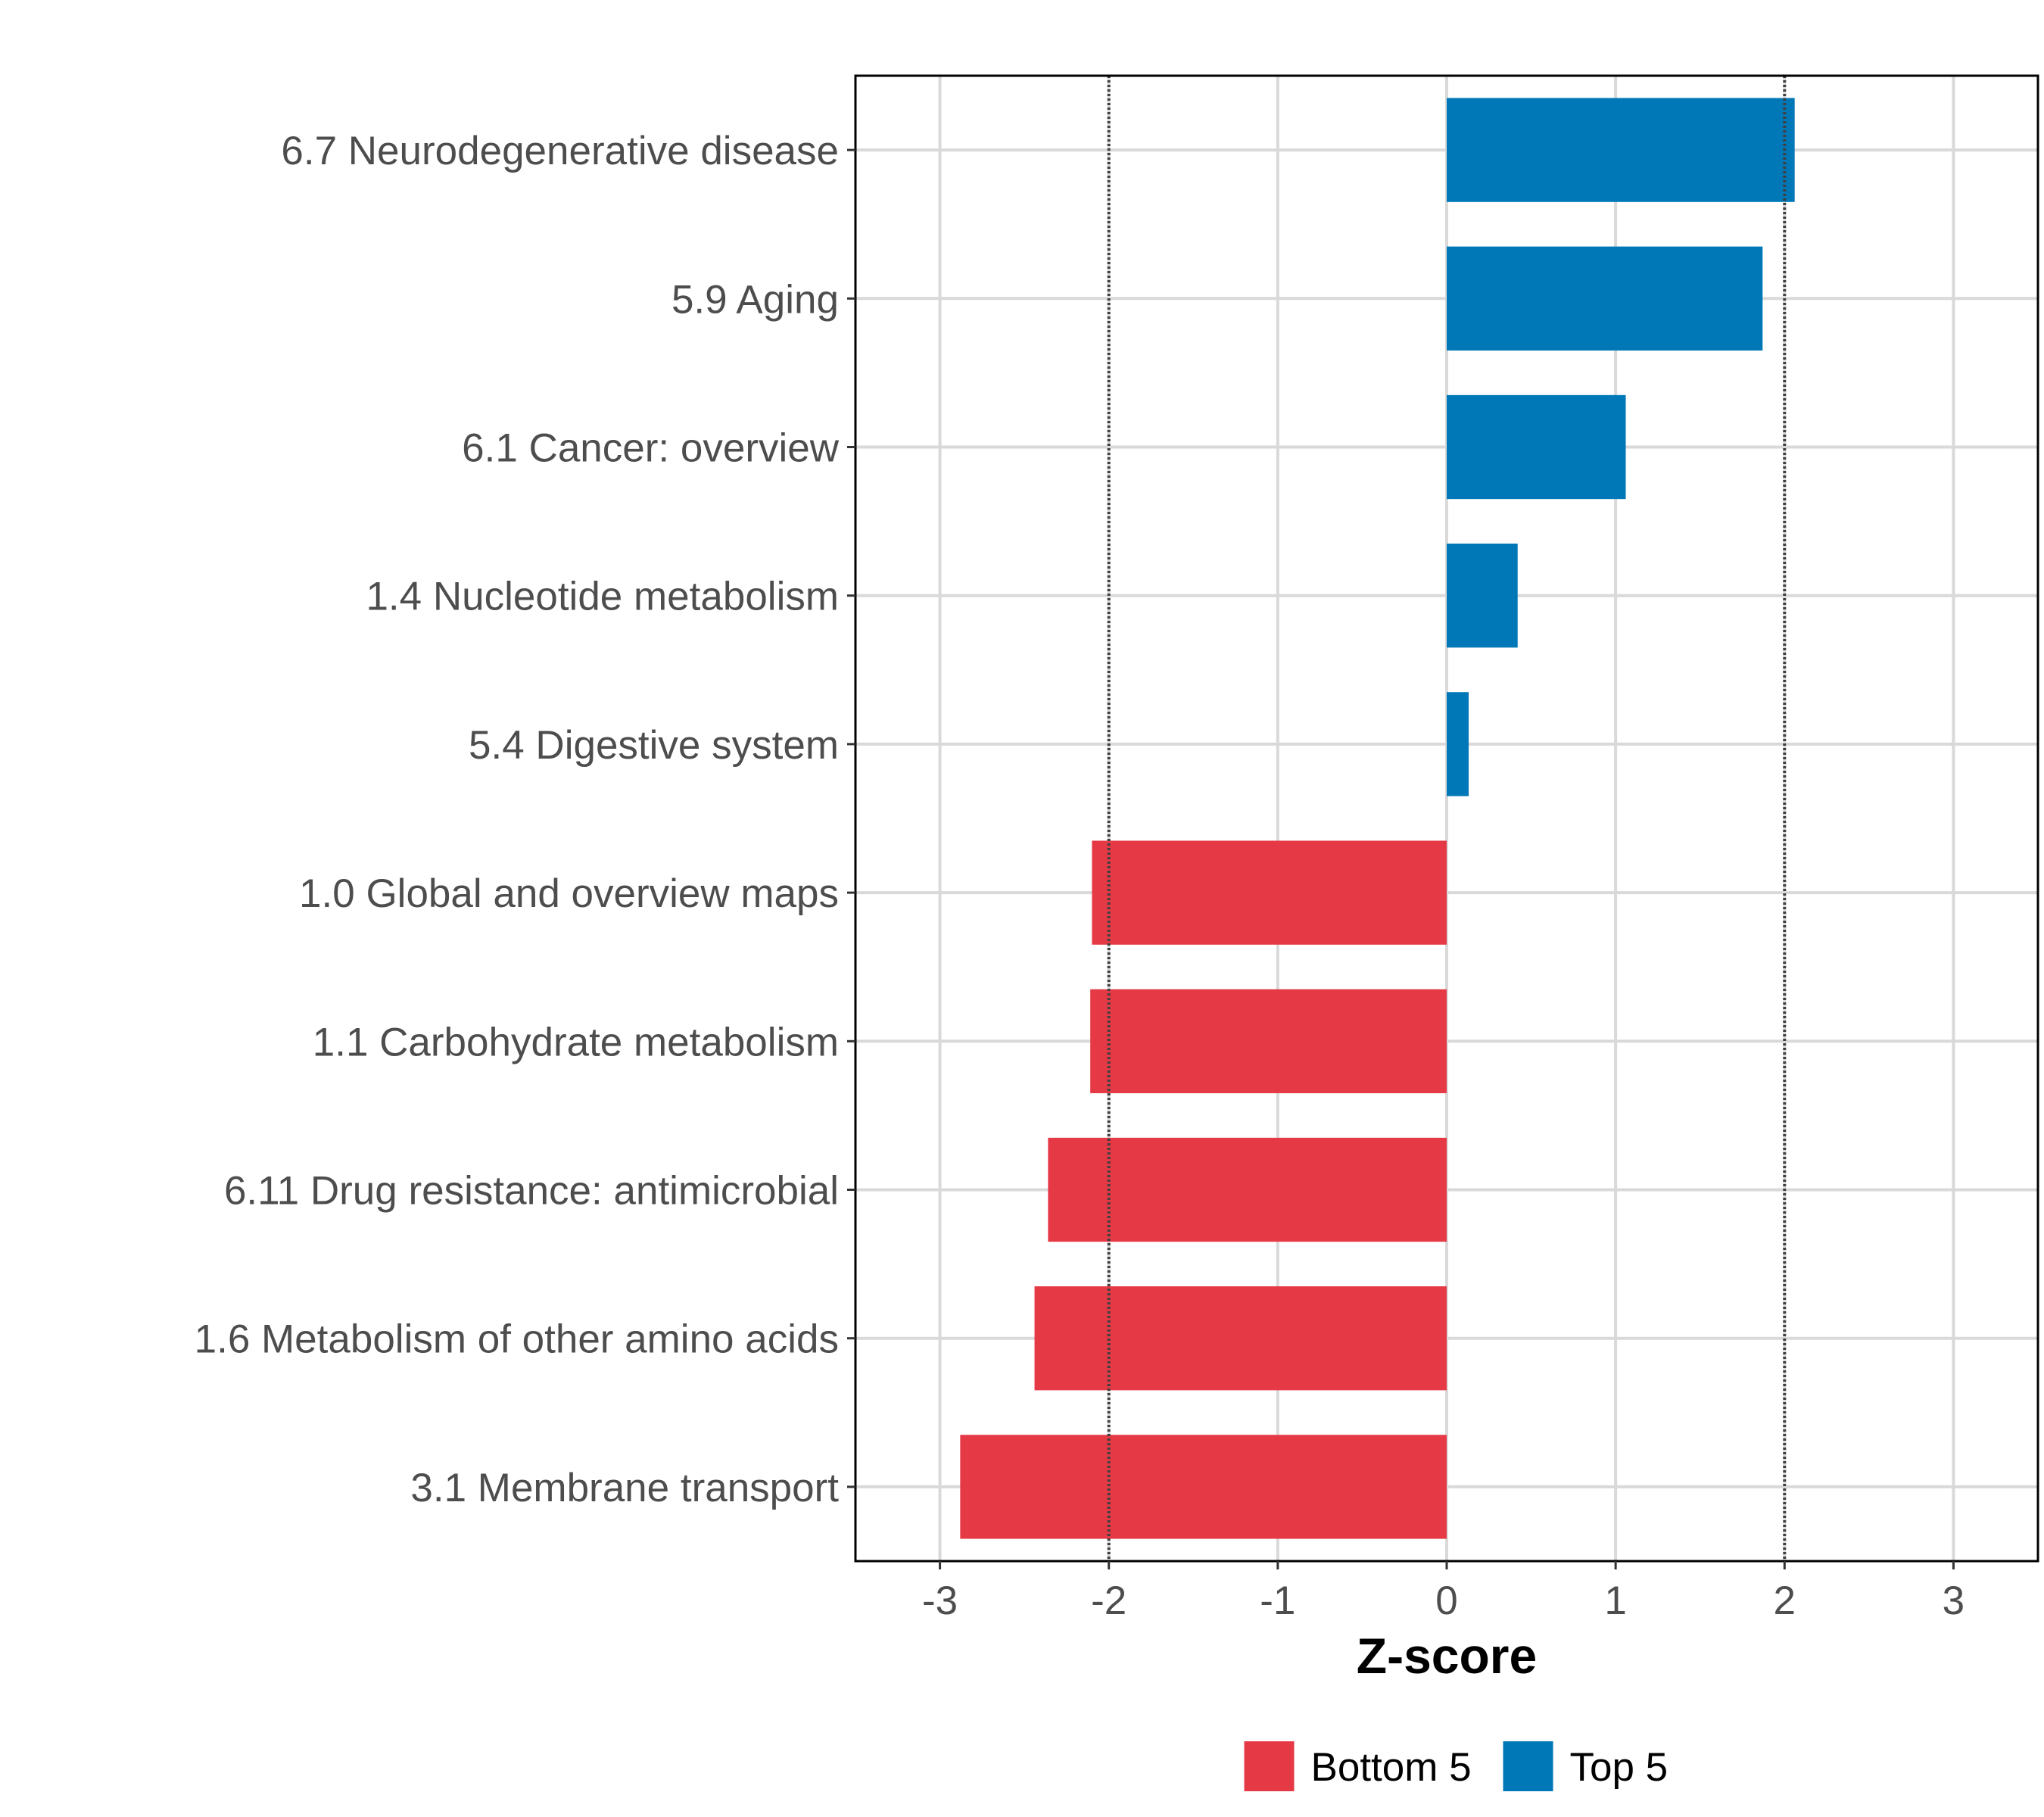 The width and height of the screenshot is (2044, 1817). What do you see at coordinates (517, 1339) in the screenshot?
I see `category-label: 1.6 Metabolism of other amino acids` at bounding box center [517, 1339].